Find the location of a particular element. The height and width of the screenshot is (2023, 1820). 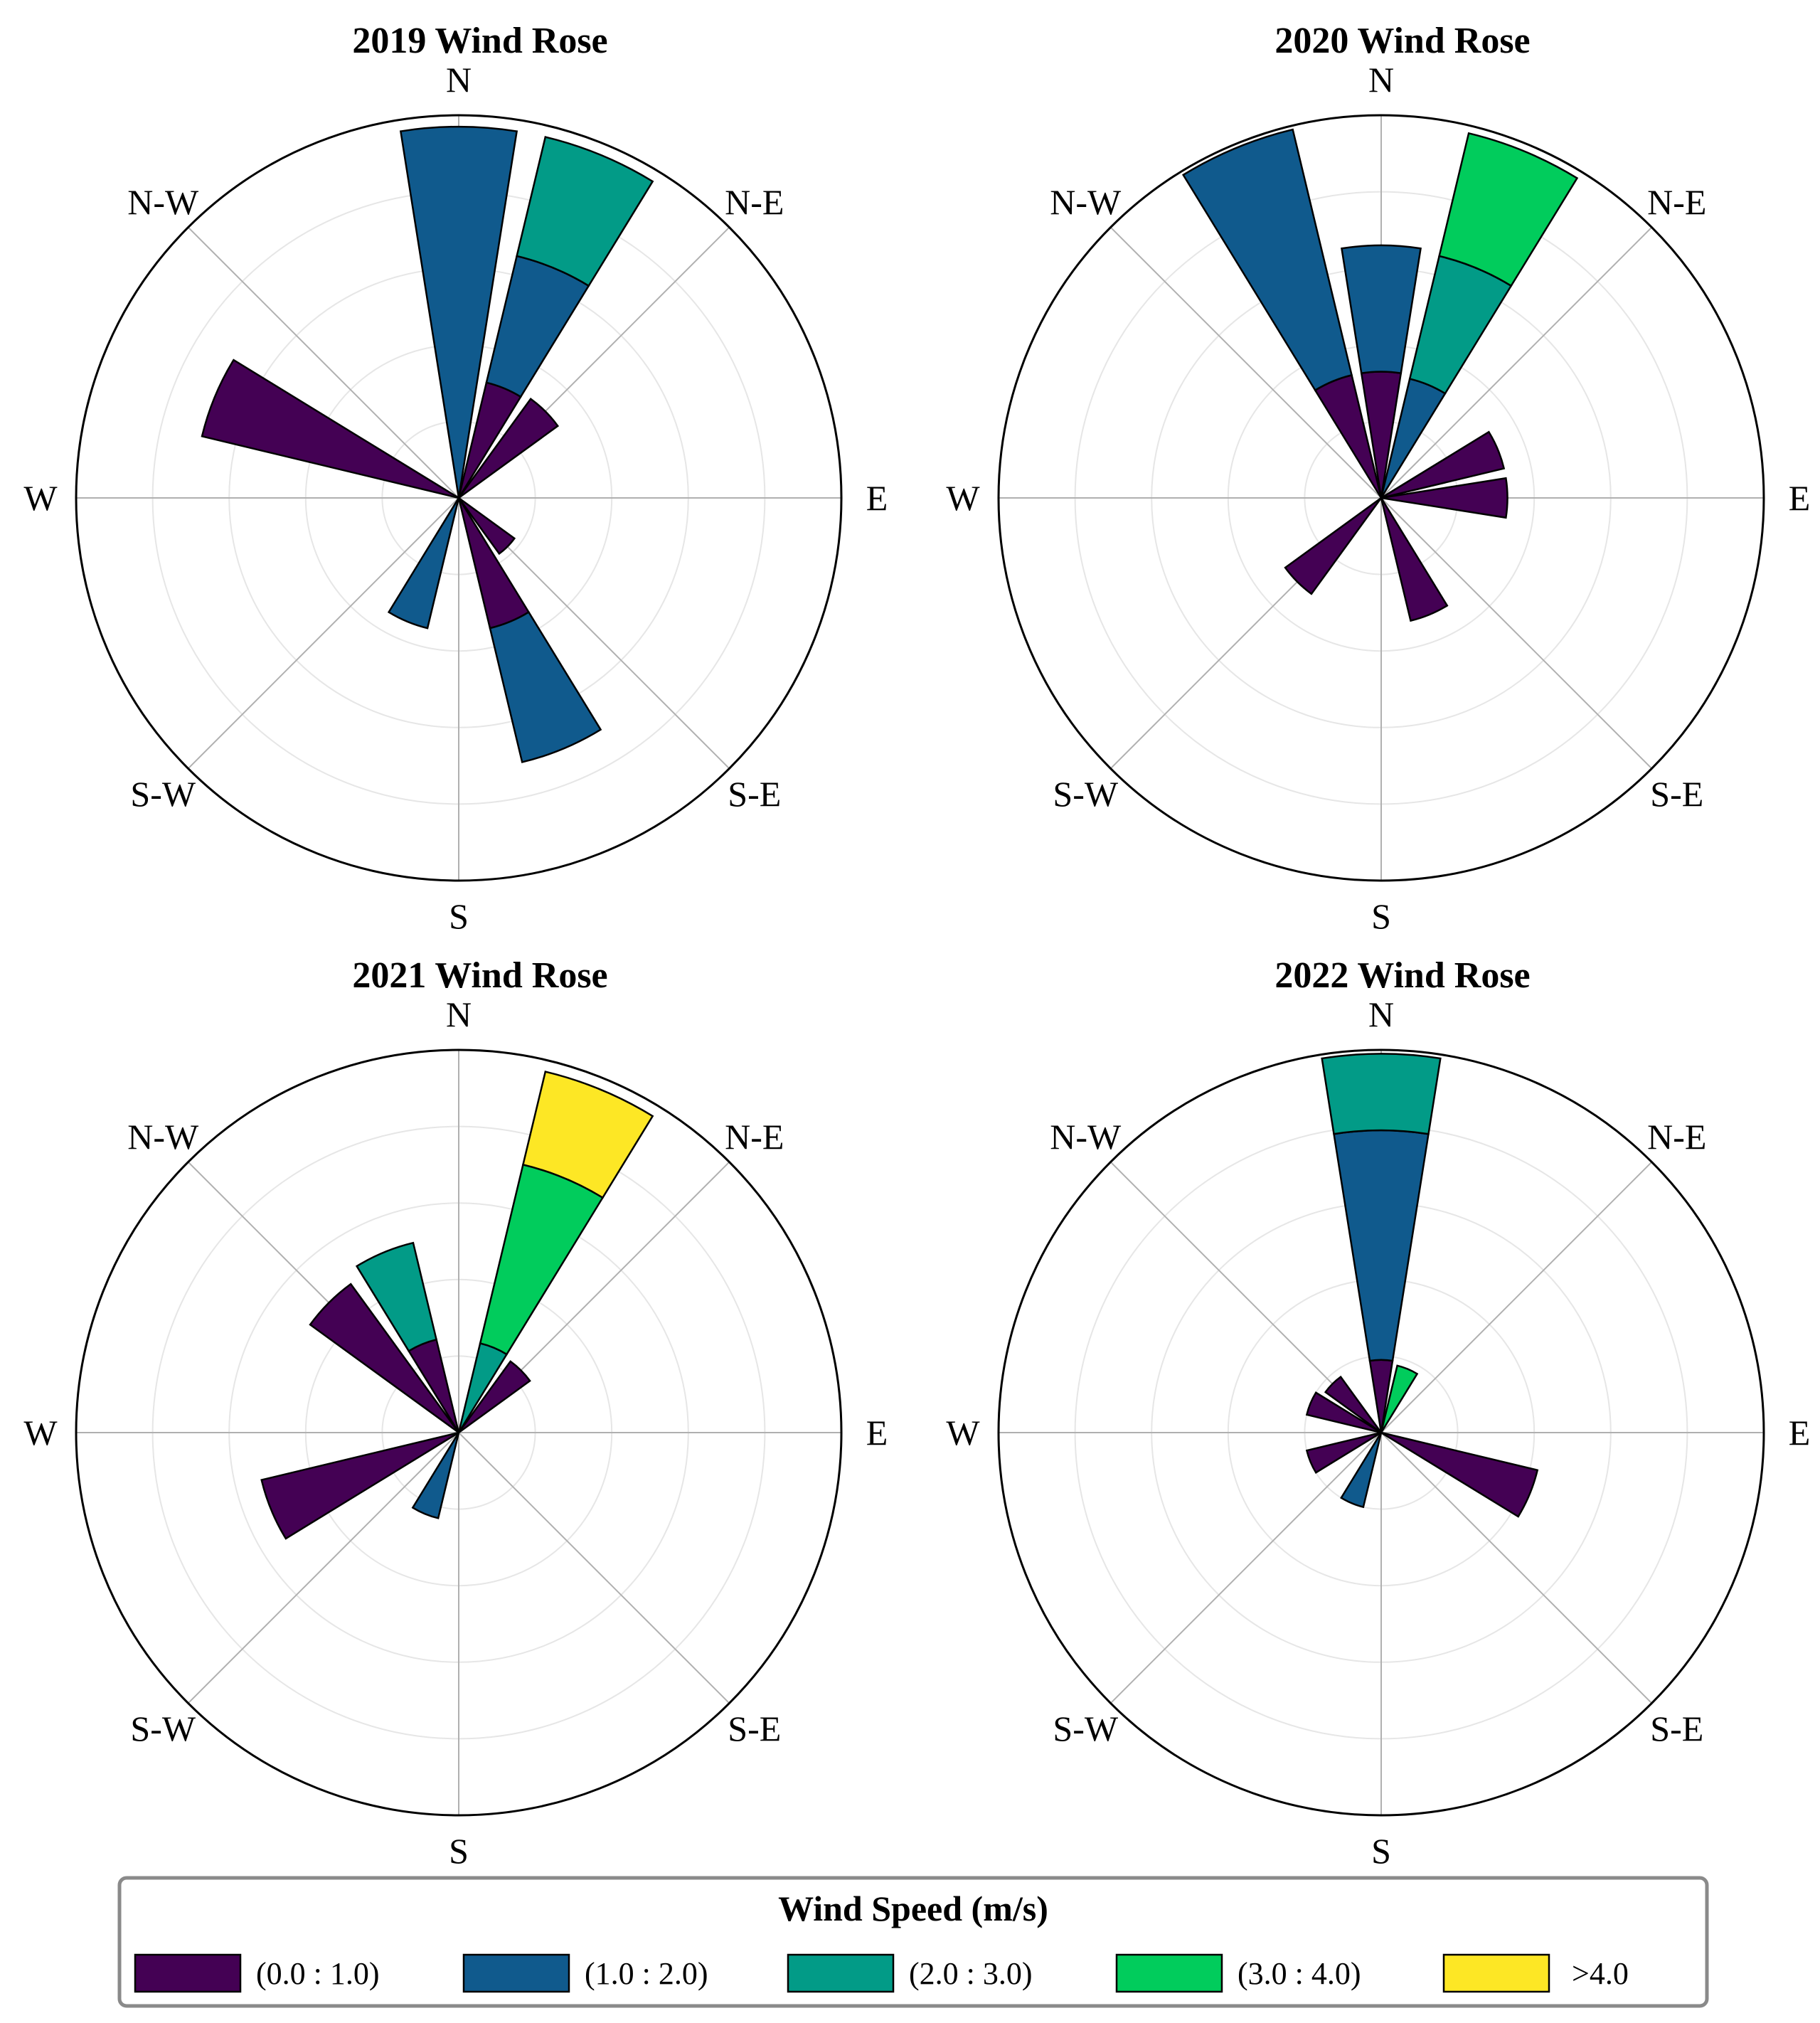

legend-label: (0.0 : 1.0) is located at coordinates (318, 1973).